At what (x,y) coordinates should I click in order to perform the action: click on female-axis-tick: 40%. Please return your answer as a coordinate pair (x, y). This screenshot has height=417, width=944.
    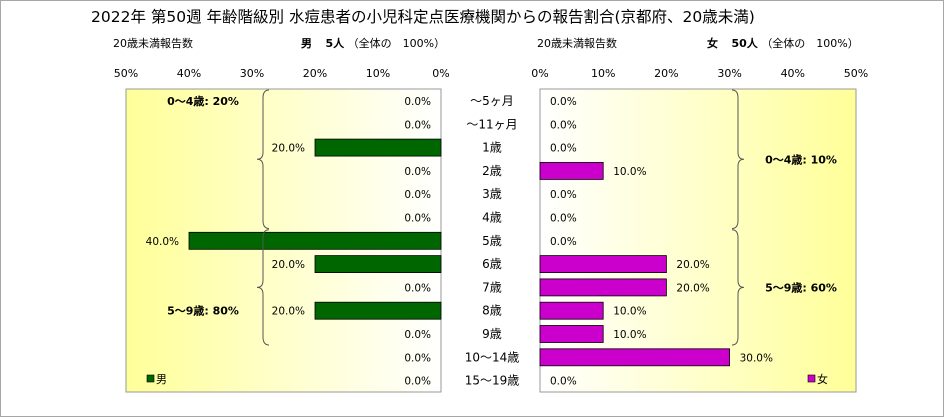
    Looking at the image, I should click on (793, 73).